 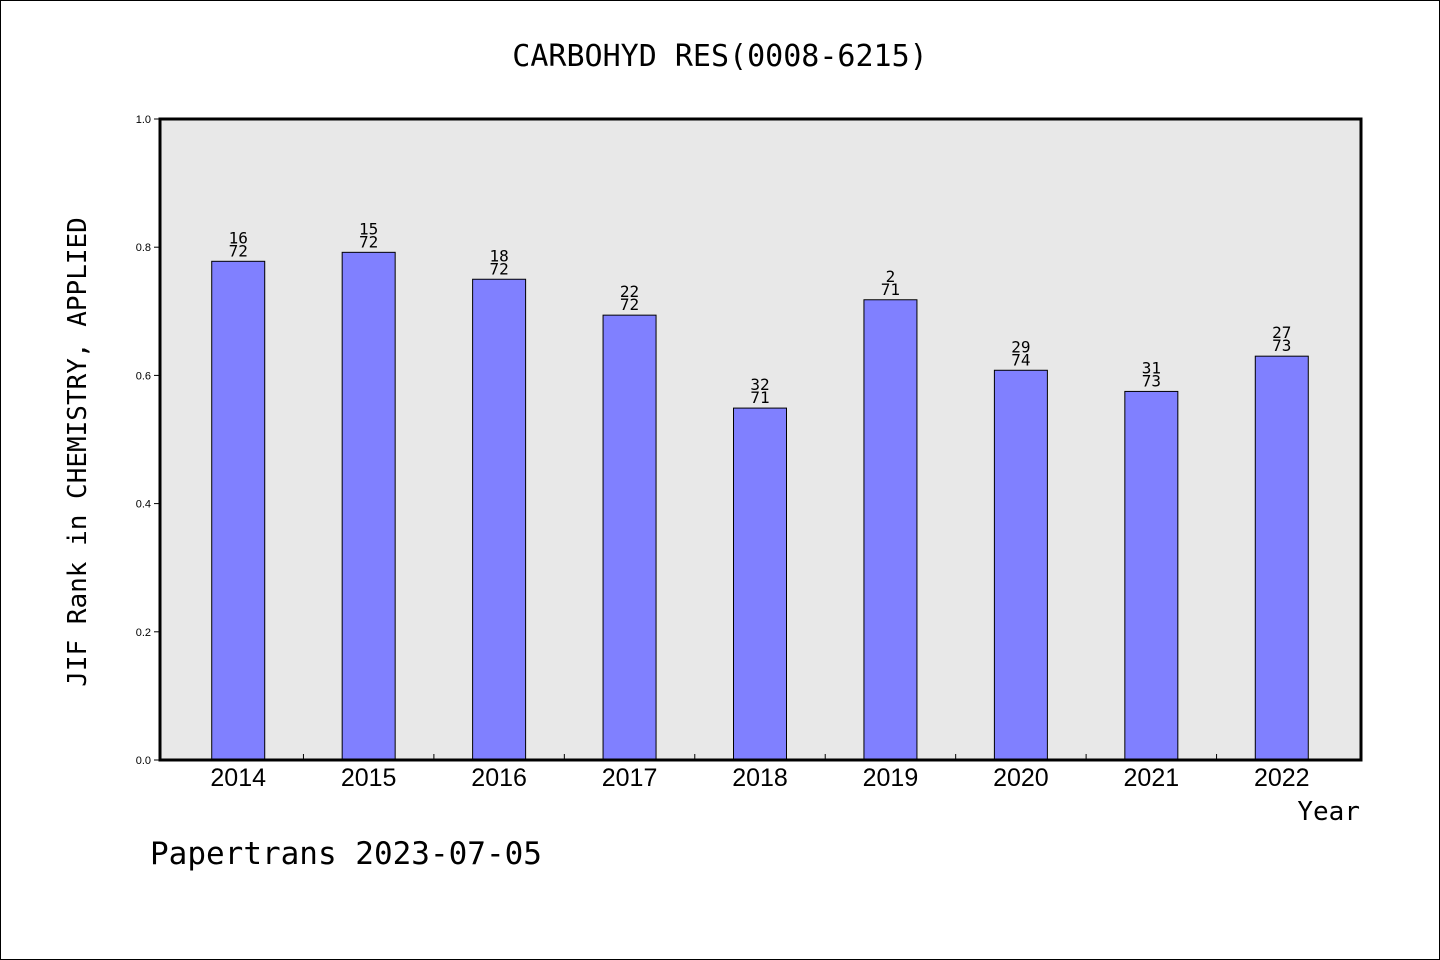 What do you see at coordinates (1328, 812) in the screenshot?
I see `x-axis-label: Year` at bounding box center [1328, 812].